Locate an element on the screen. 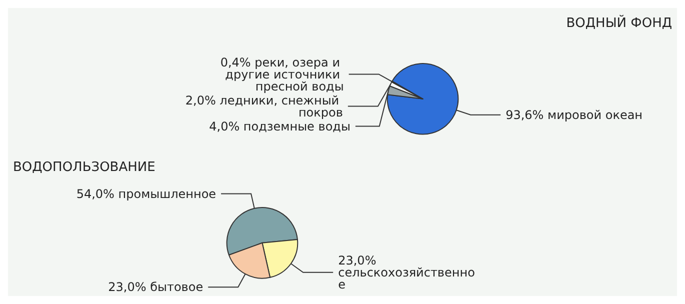 This screenshot has width=685, height=304. data-label: 23,0% is located at coordinates (359, 260).